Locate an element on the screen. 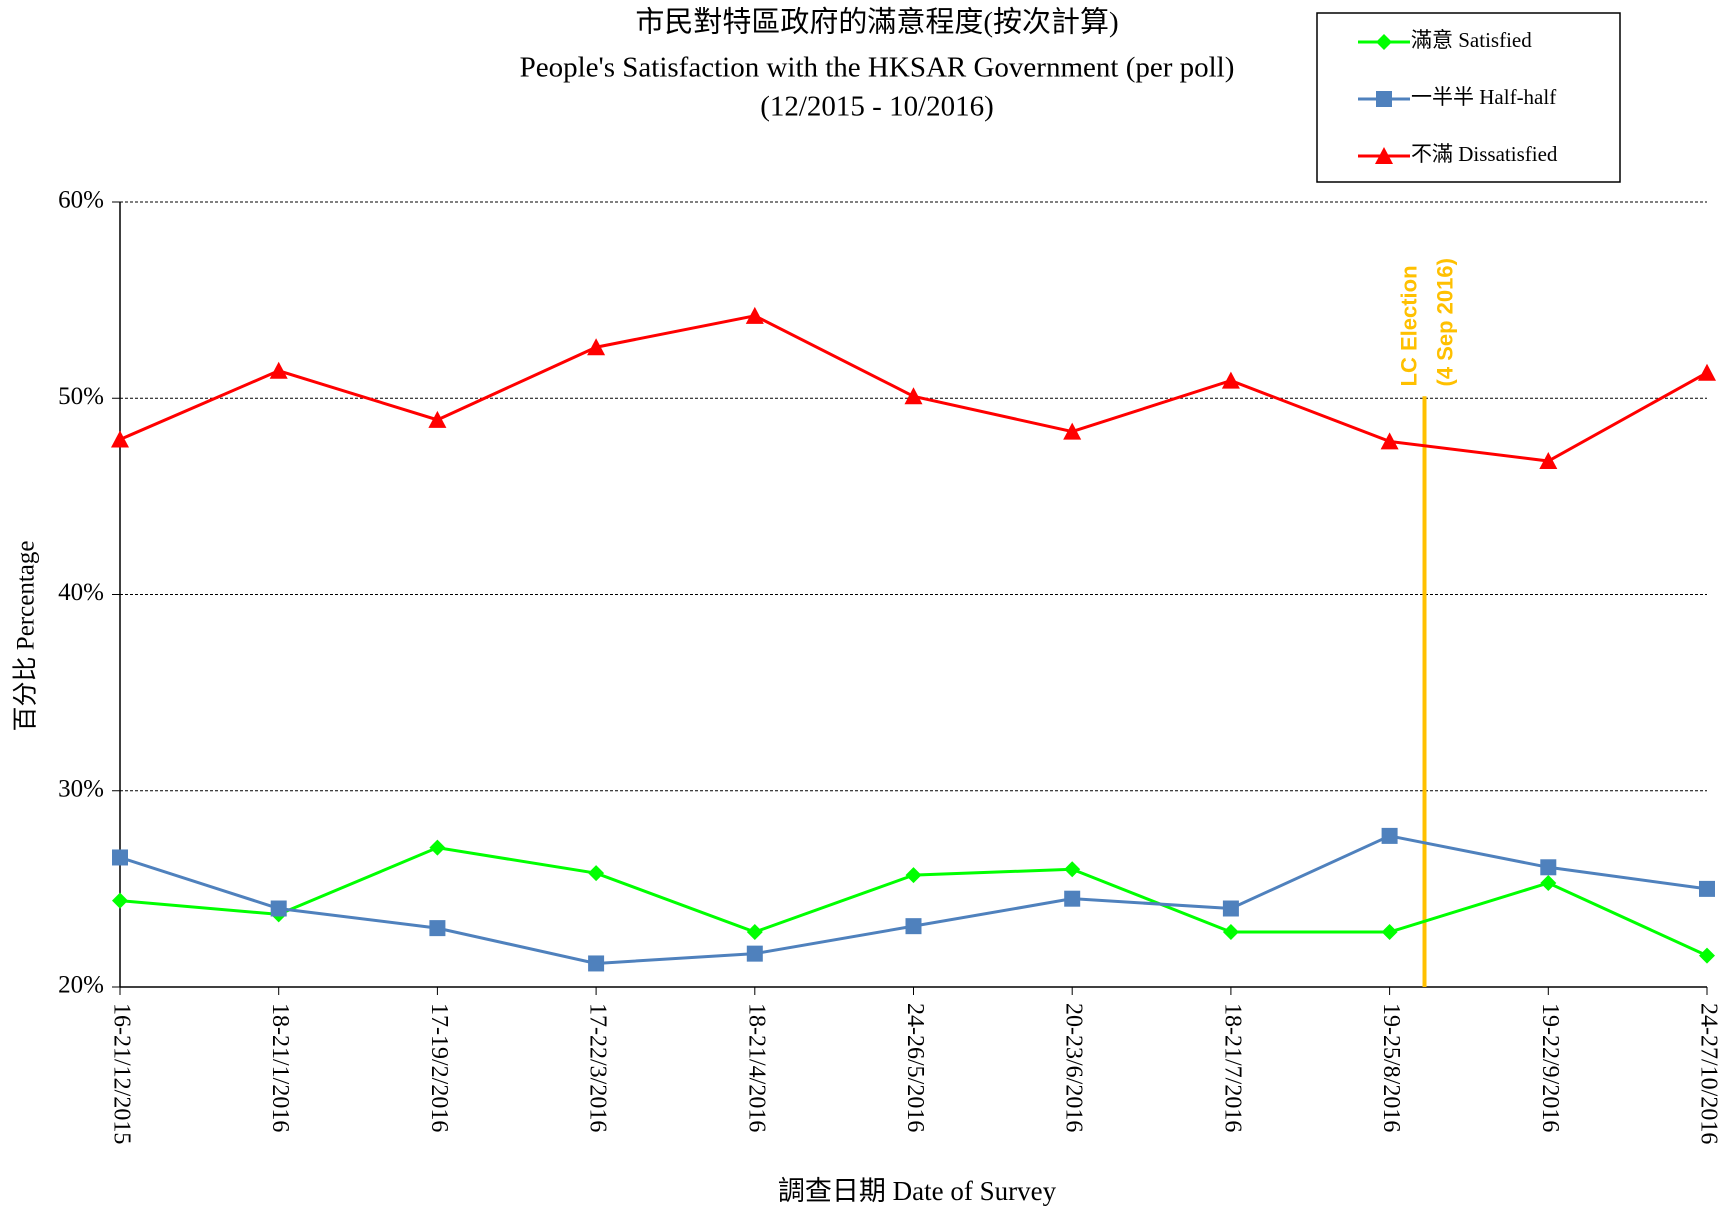 The height and width of the screenshot is (1211, 1720). legend-label: 一半半 Half-half is located at coordinates (1483, 97).